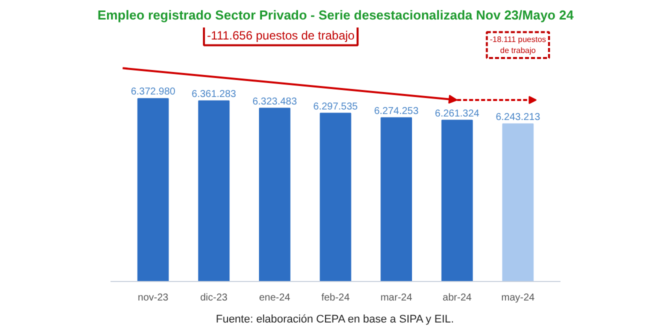 Image resolution: width=660 pixels, height=330 pixels. What do you see at coordinates (457, 298) in the screenshot?
I see `x-tick-label: abr-24` at bounding box center [457, 298].